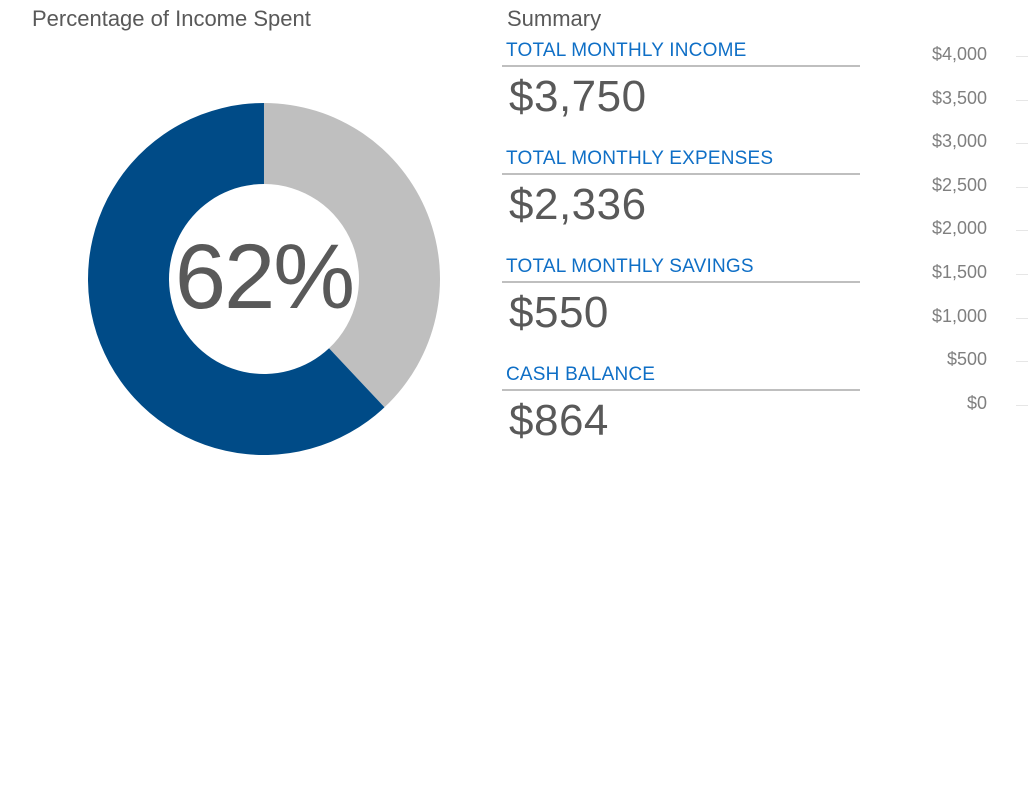 The image size is (1028, 800). What do you see at coordinates (959, 272) in the screenshot?
I see `y-axis-tick-label: $1,500` at bounding box center [959, 272].